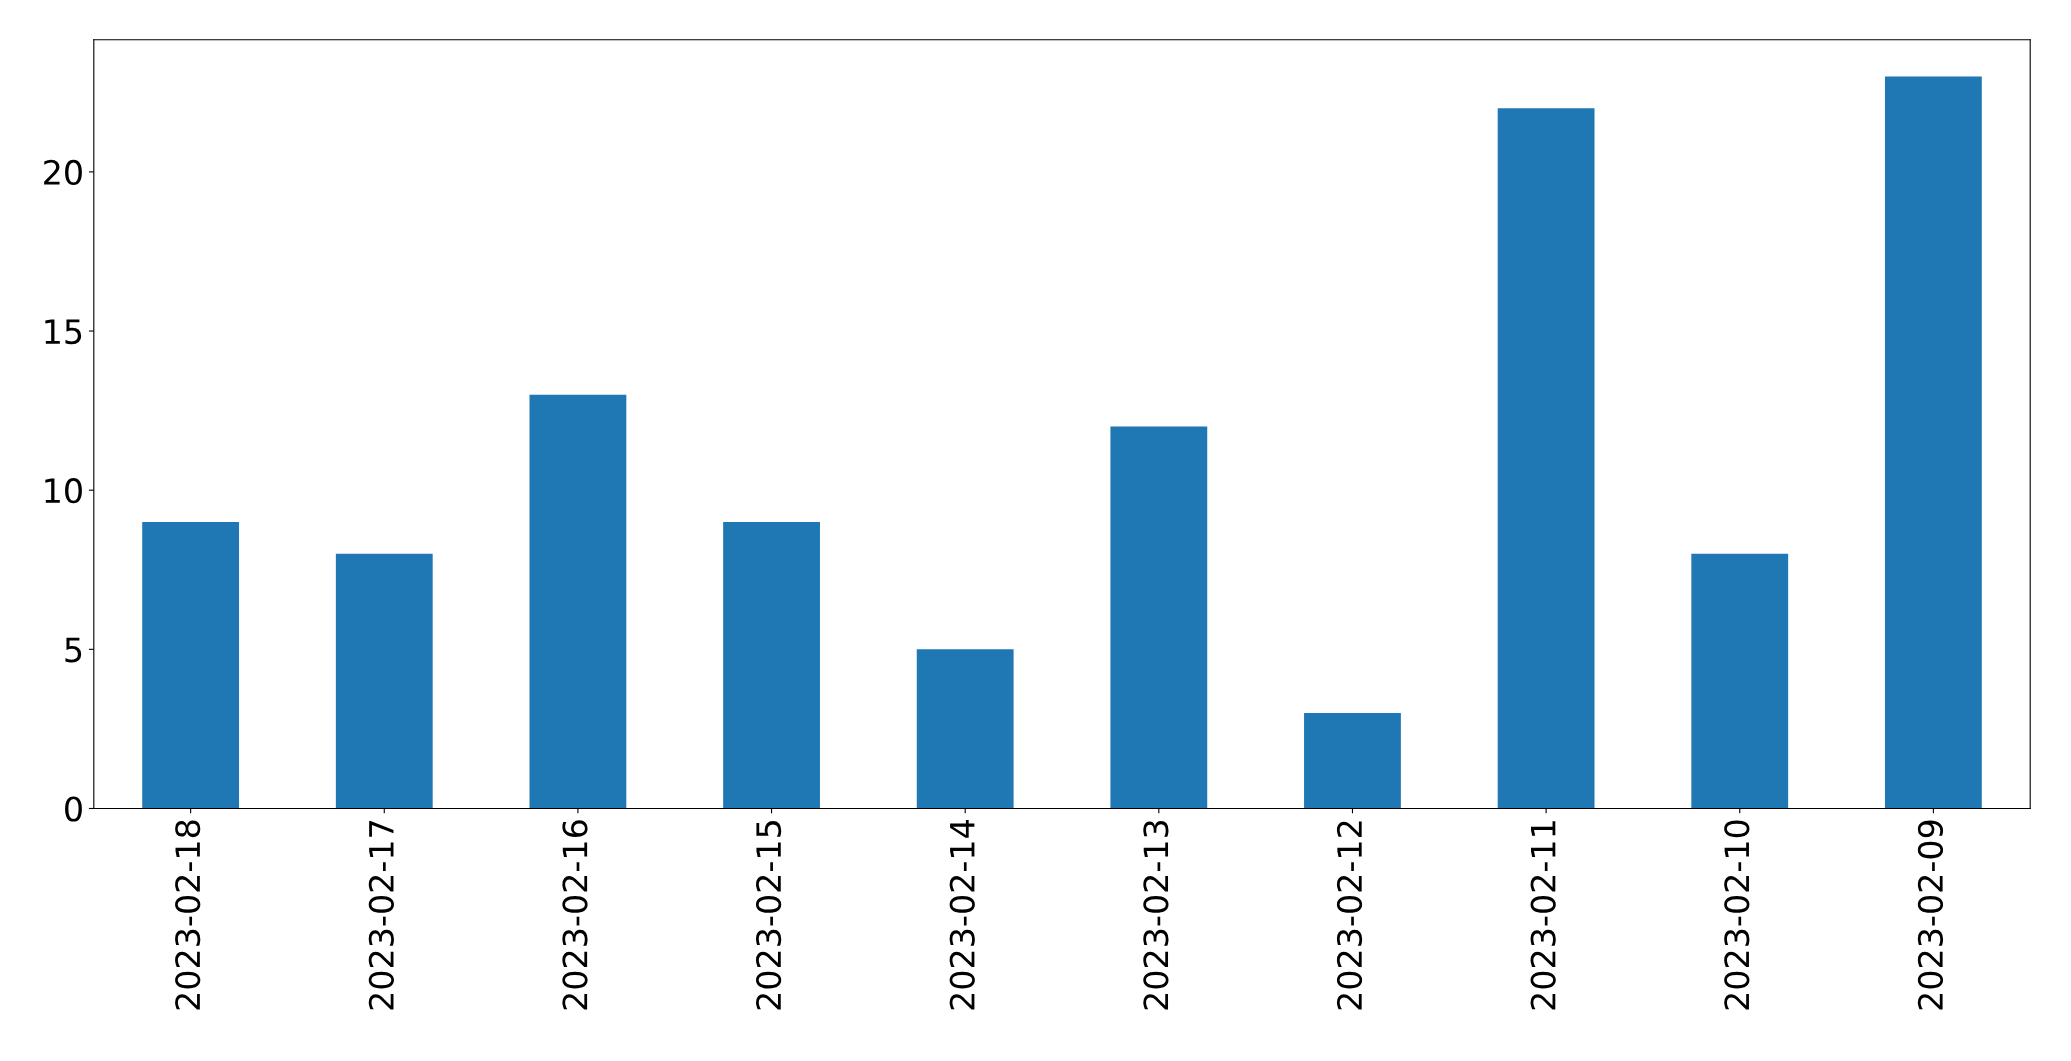 Image resolution: width=2071 pixels, height=1061 pixels. What do you see at coordinates (63, 332) in the screenshot?
I see `y-tick-label: 15` at bounding box center [63, 332].